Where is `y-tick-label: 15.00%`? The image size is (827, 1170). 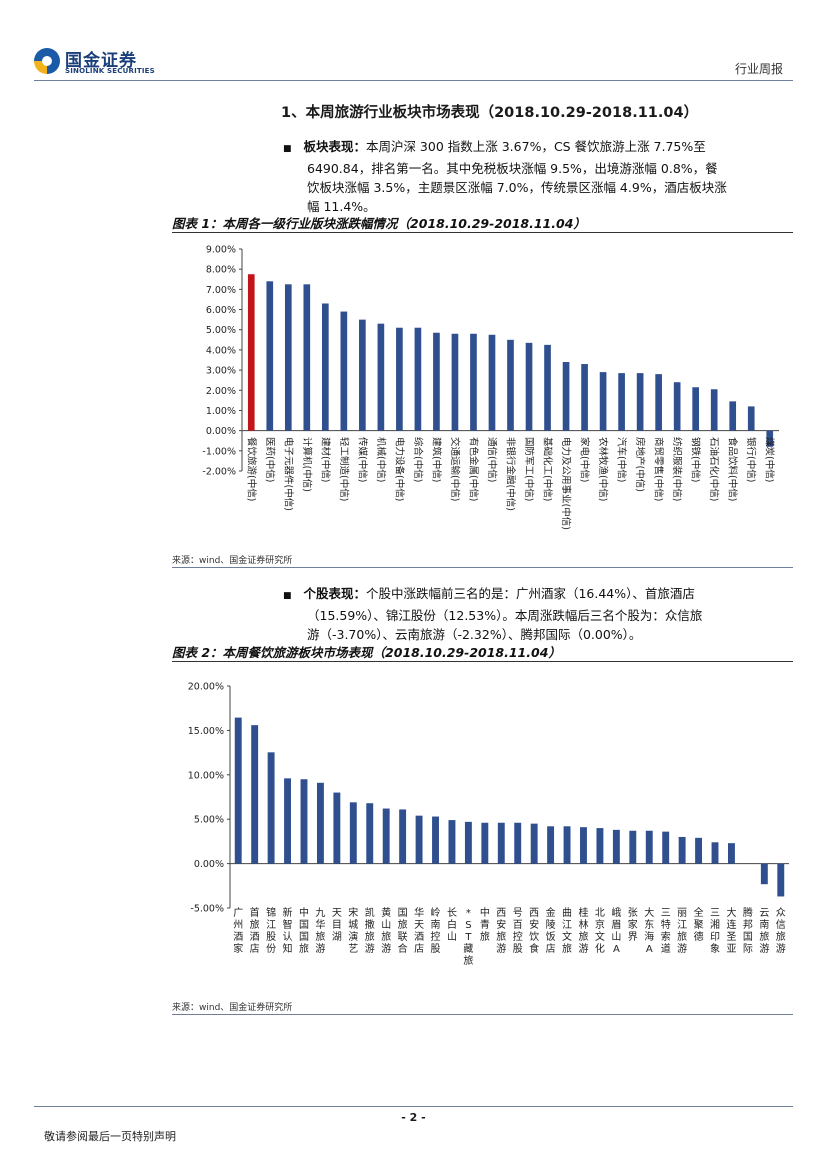
y-tick-label: 15.00% is located at coordinates (206, 731).